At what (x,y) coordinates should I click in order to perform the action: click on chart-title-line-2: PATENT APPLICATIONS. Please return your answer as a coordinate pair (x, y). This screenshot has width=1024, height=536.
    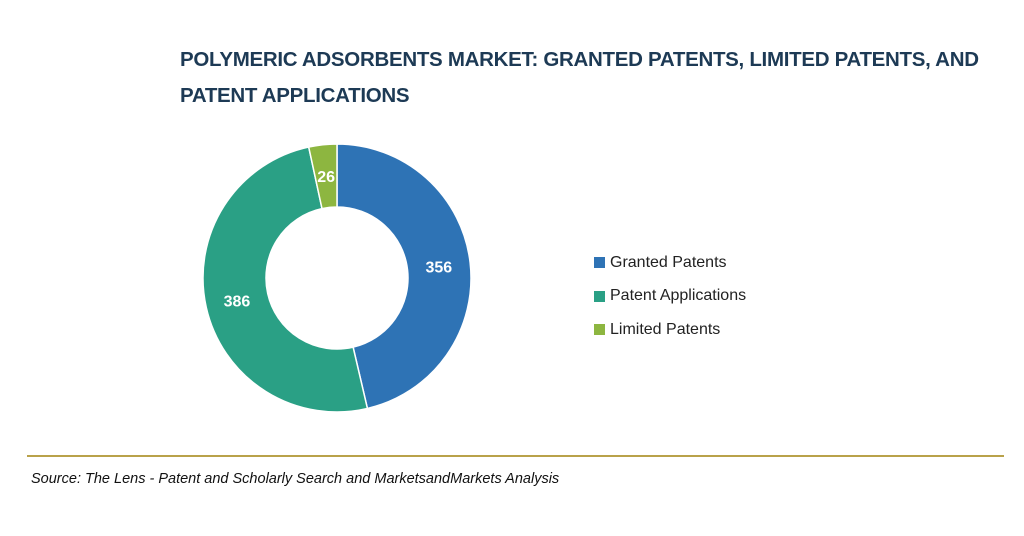
    Looking at the image, I should click on (295, 95).